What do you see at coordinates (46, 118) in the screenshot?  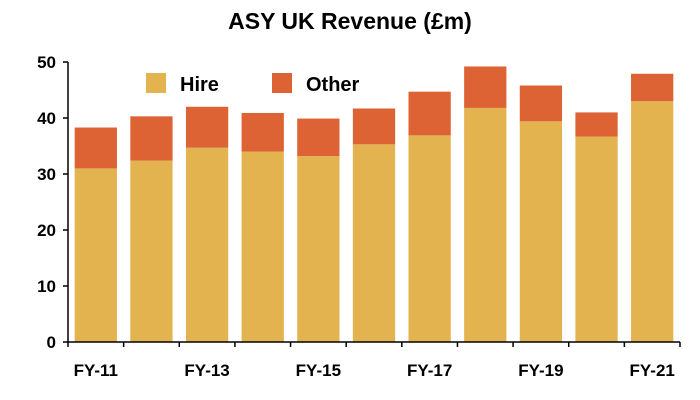 I see `y-tick-label-40: 40` at bounding box center [46, 118].